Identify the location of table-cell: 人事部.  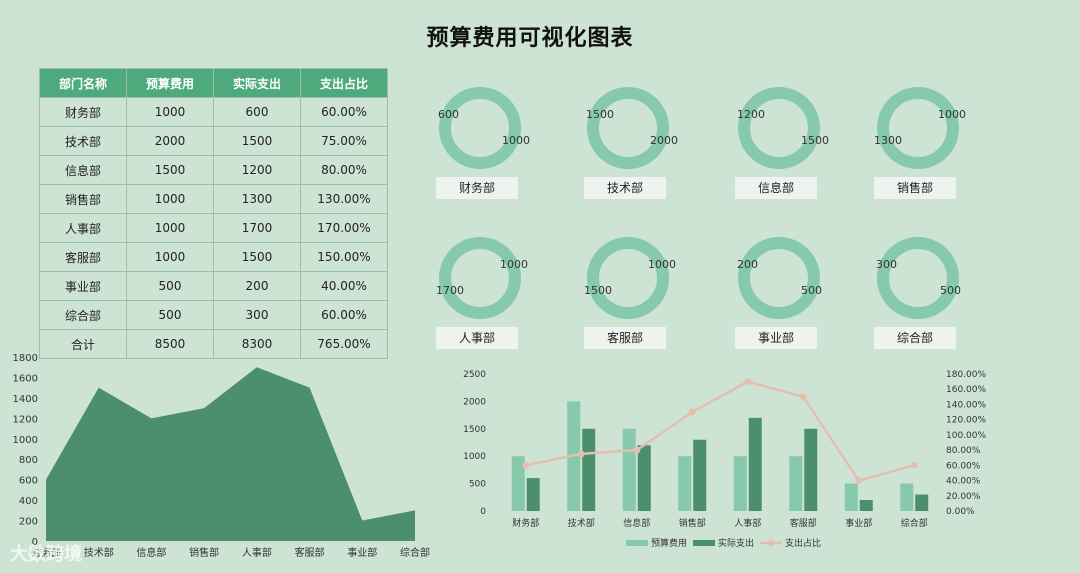
(83, 228).